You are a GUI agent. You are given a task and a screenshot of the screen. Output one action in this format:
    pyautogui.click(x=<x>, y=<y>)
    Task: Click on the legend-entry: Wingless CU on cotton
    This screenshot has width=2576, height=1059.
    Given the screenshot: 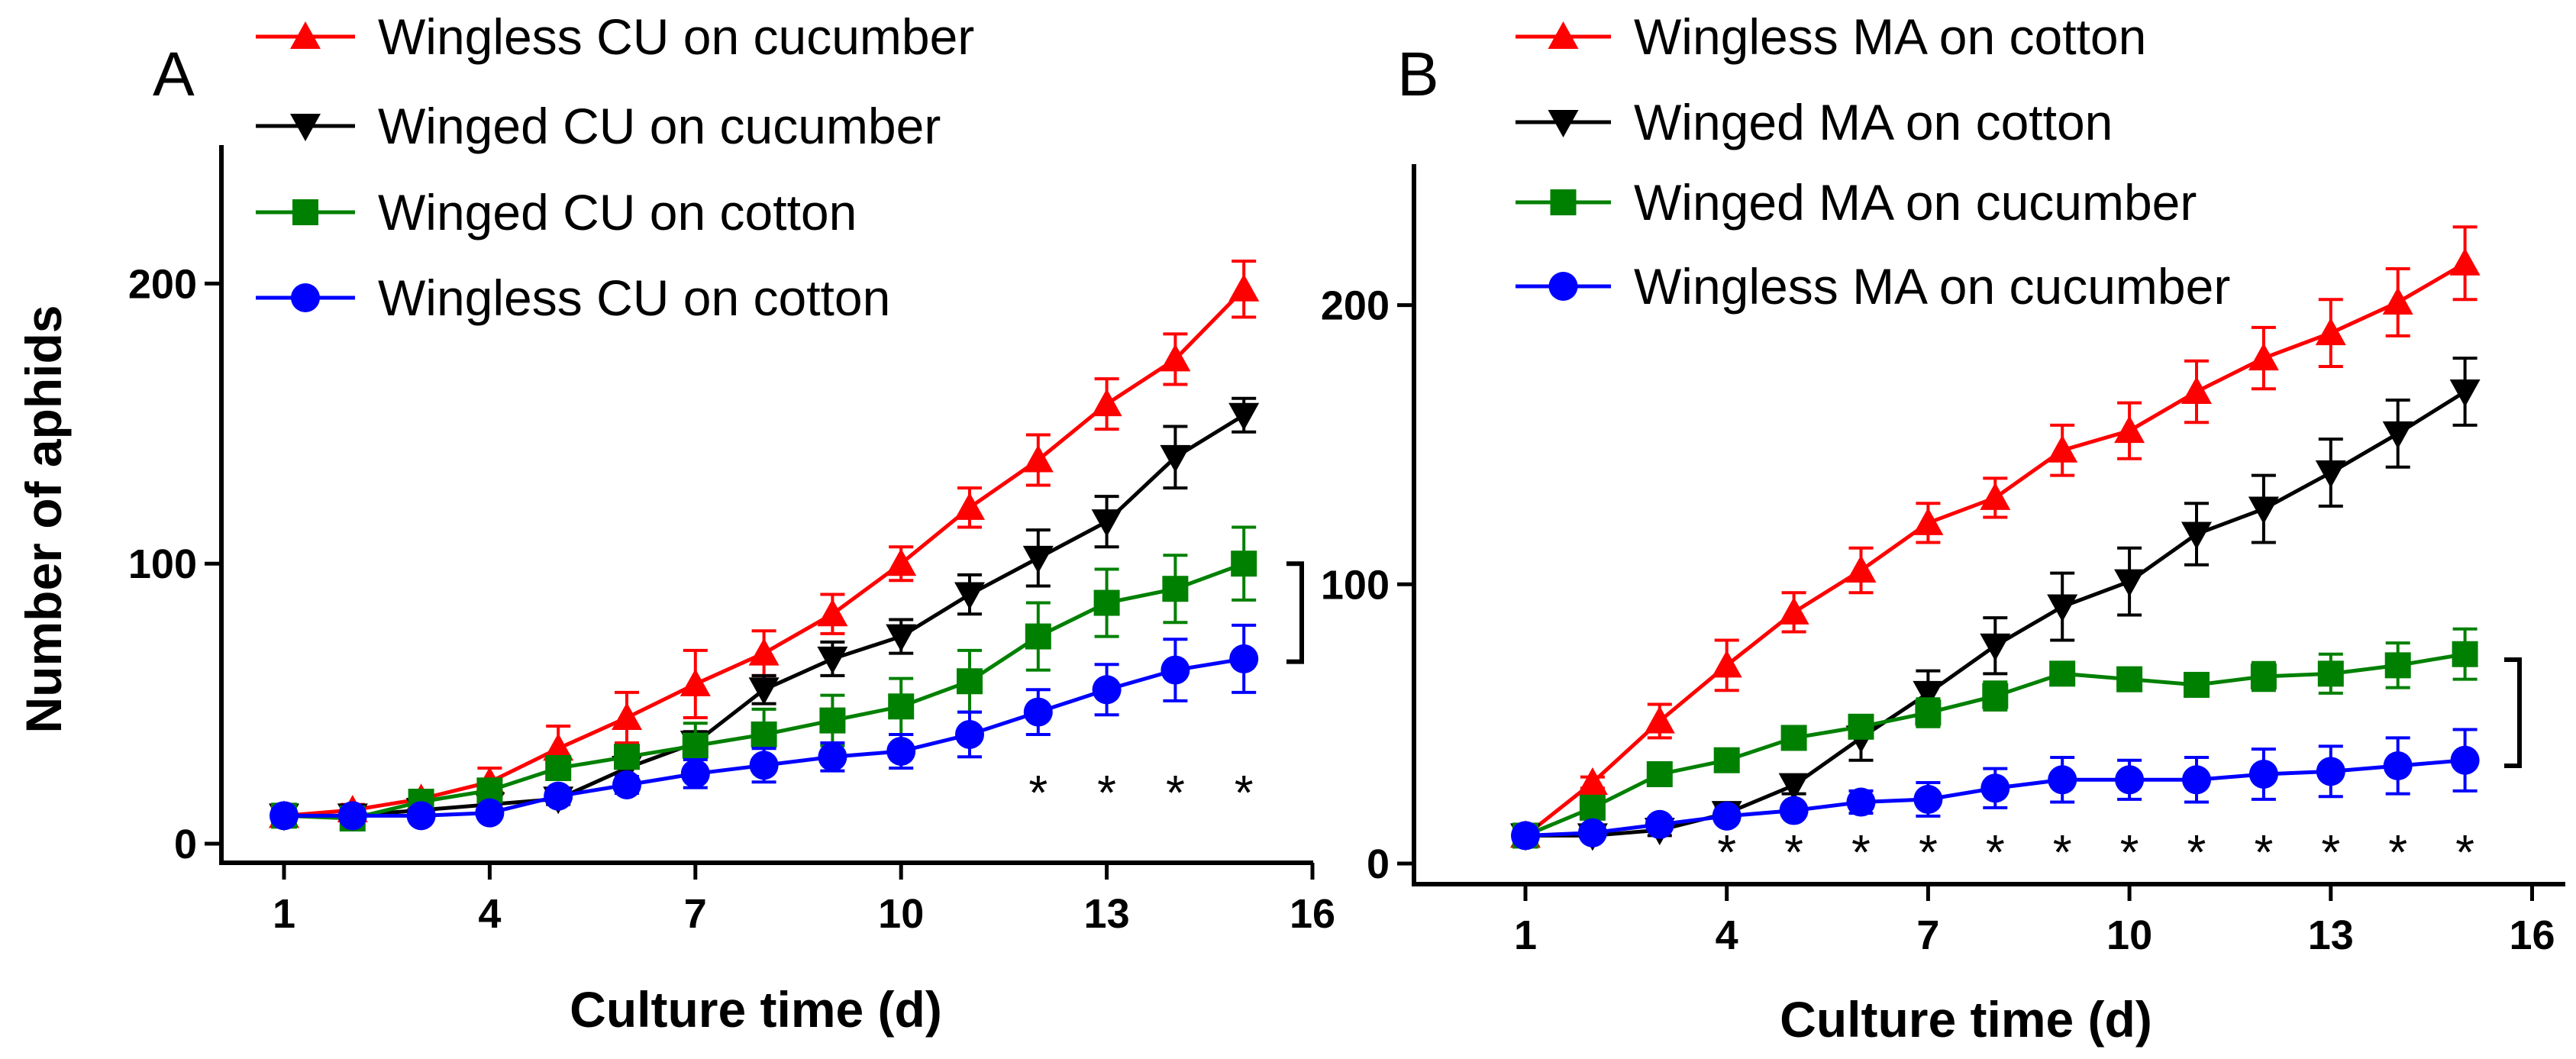 What is the action you would take?
    pyautogui.click(x=573, y=298)
    